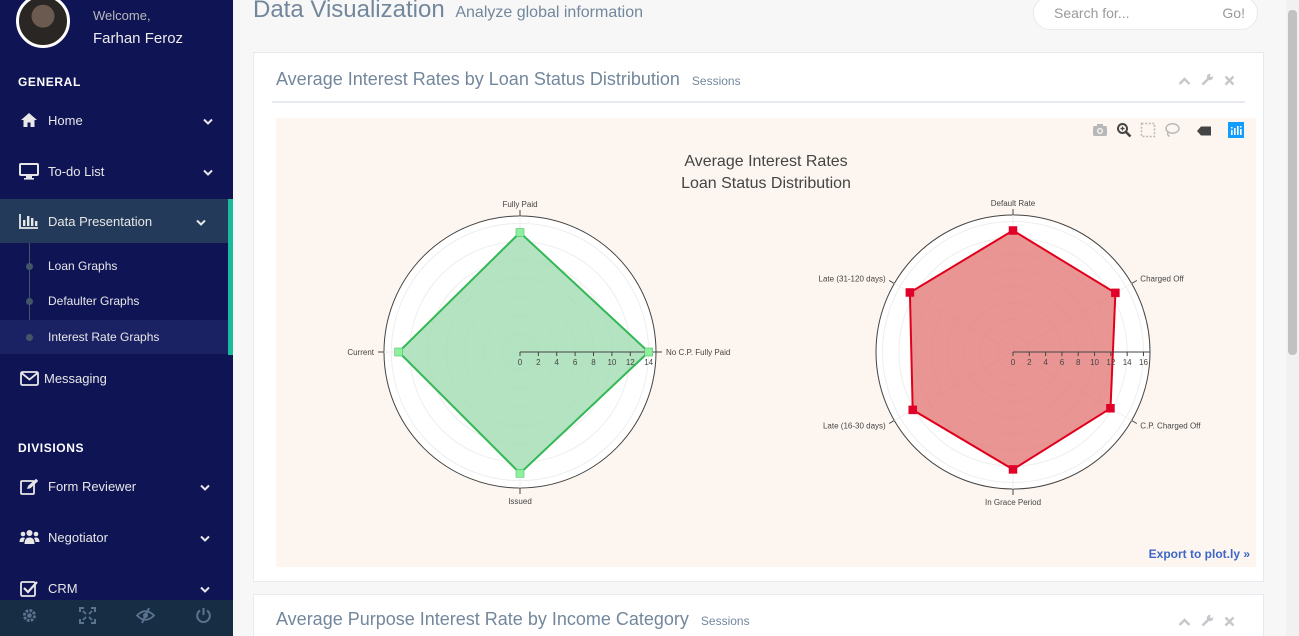 This screenshot has height=636, width=1299. I want to click on sidebar-item-label: To-do List, so click(76, 171).